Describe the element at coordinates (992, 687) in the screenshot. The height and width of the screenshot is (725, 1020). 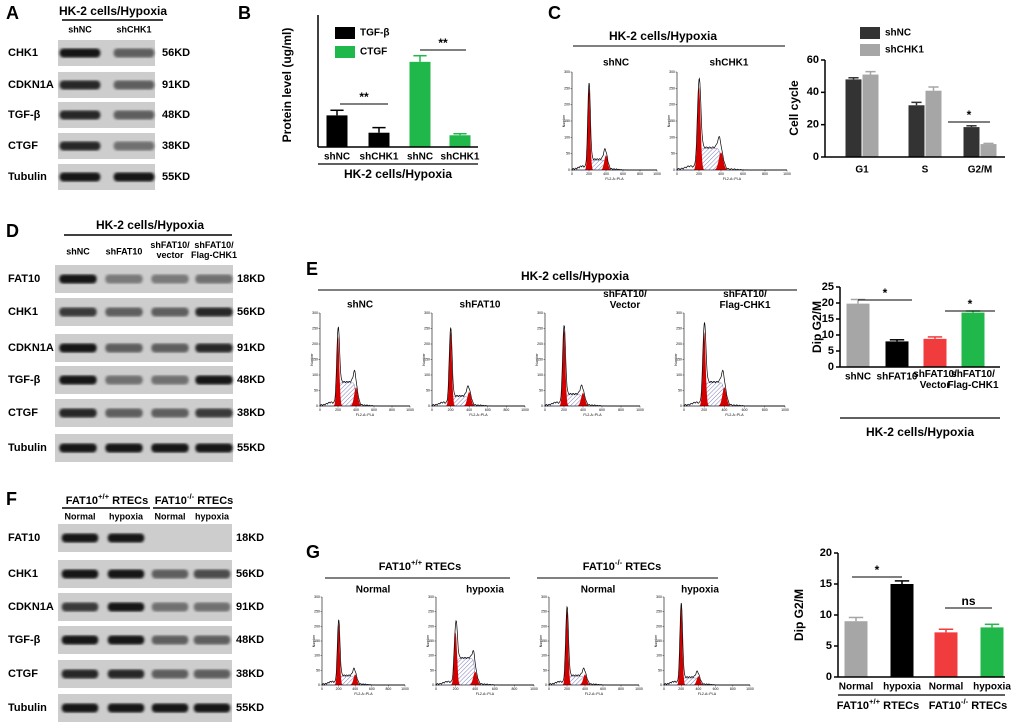
I see `x-tick-label: hypoxia` at that location.